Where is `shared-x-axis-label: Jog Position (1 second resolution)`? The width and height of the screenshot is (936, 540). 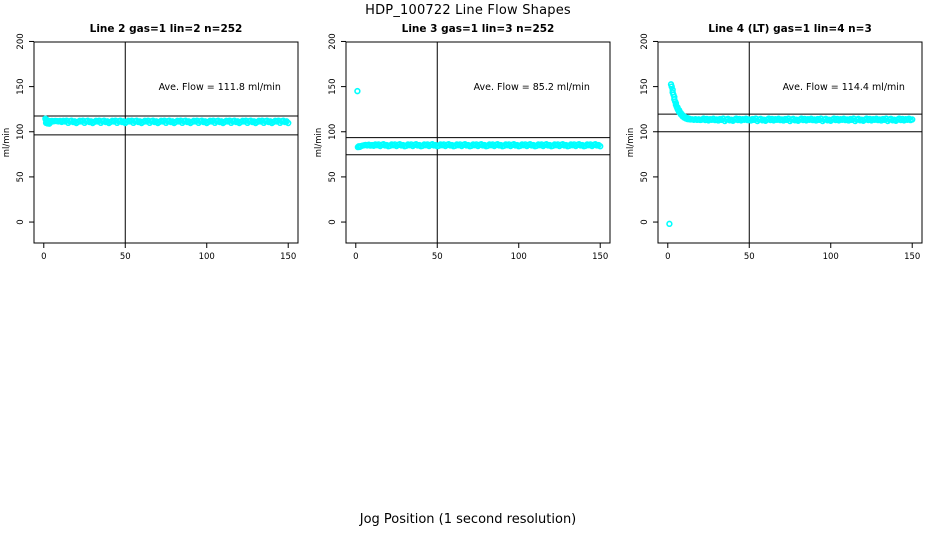 shared-x-axis-label: Jog Position (1 second resolution) is located at coordinates (468, 519).